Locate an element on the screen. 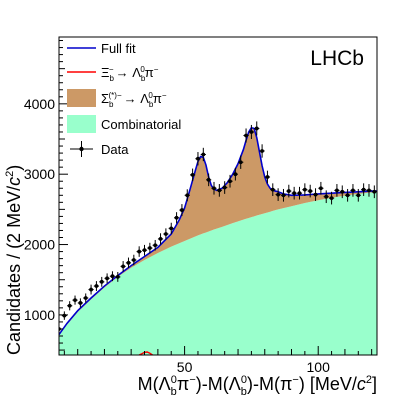  legend-label-comb: Combinatorial is located at coordinates (141, 124).